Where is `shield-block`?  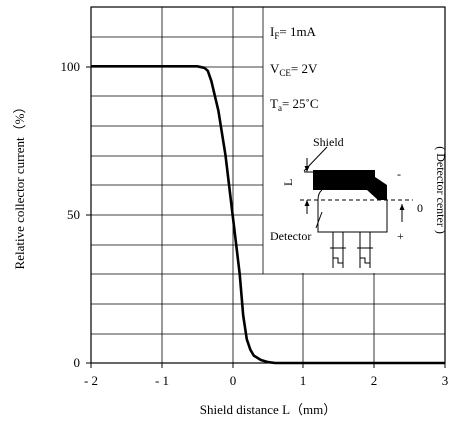
shield-block is located at coordinates (350, 185).